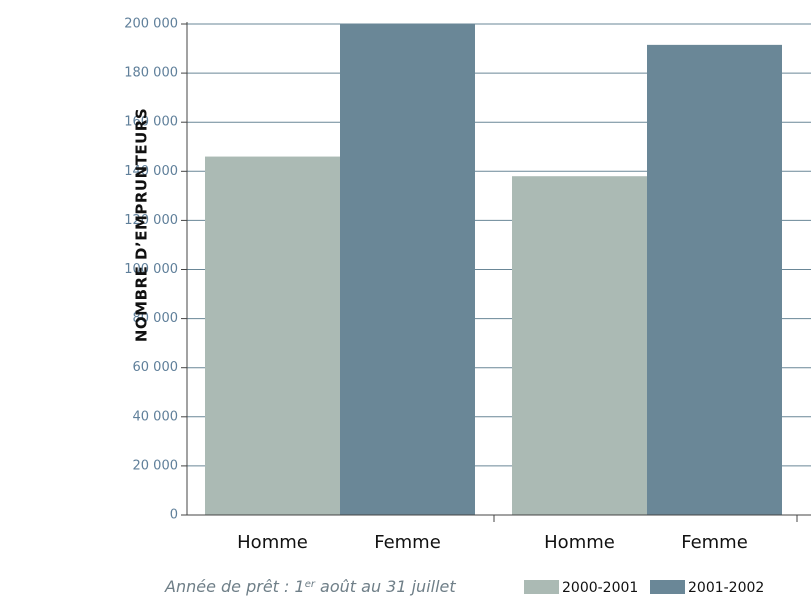  Describe the element at coordinates (156, 465) in the screenshot. I see `y-tick-label: 20 000` at that location.